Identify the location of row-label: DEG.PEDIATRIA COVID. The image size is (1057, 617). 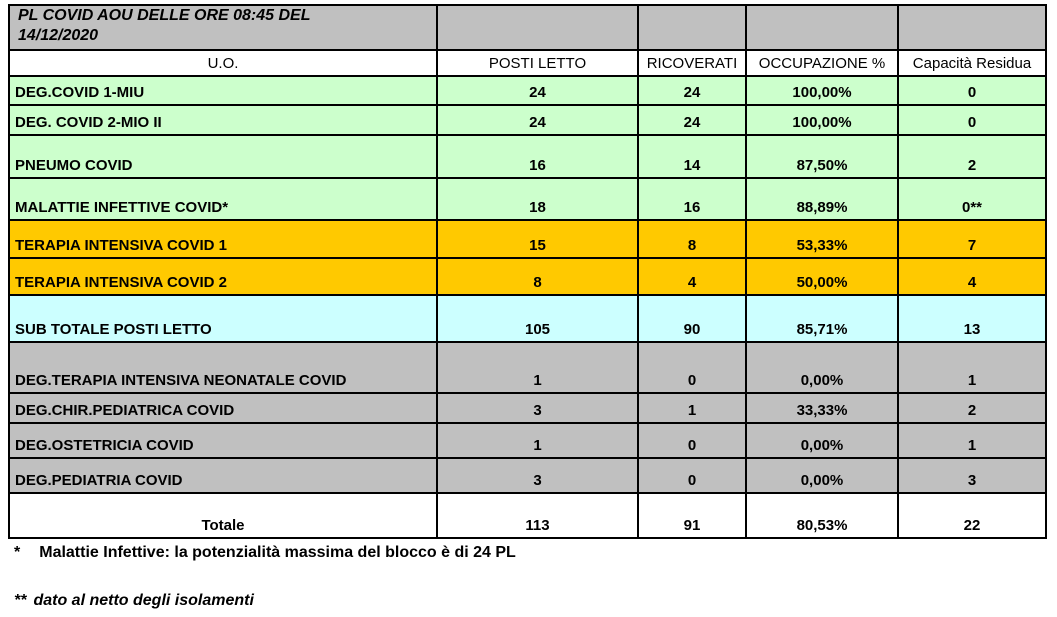
(223, 475).